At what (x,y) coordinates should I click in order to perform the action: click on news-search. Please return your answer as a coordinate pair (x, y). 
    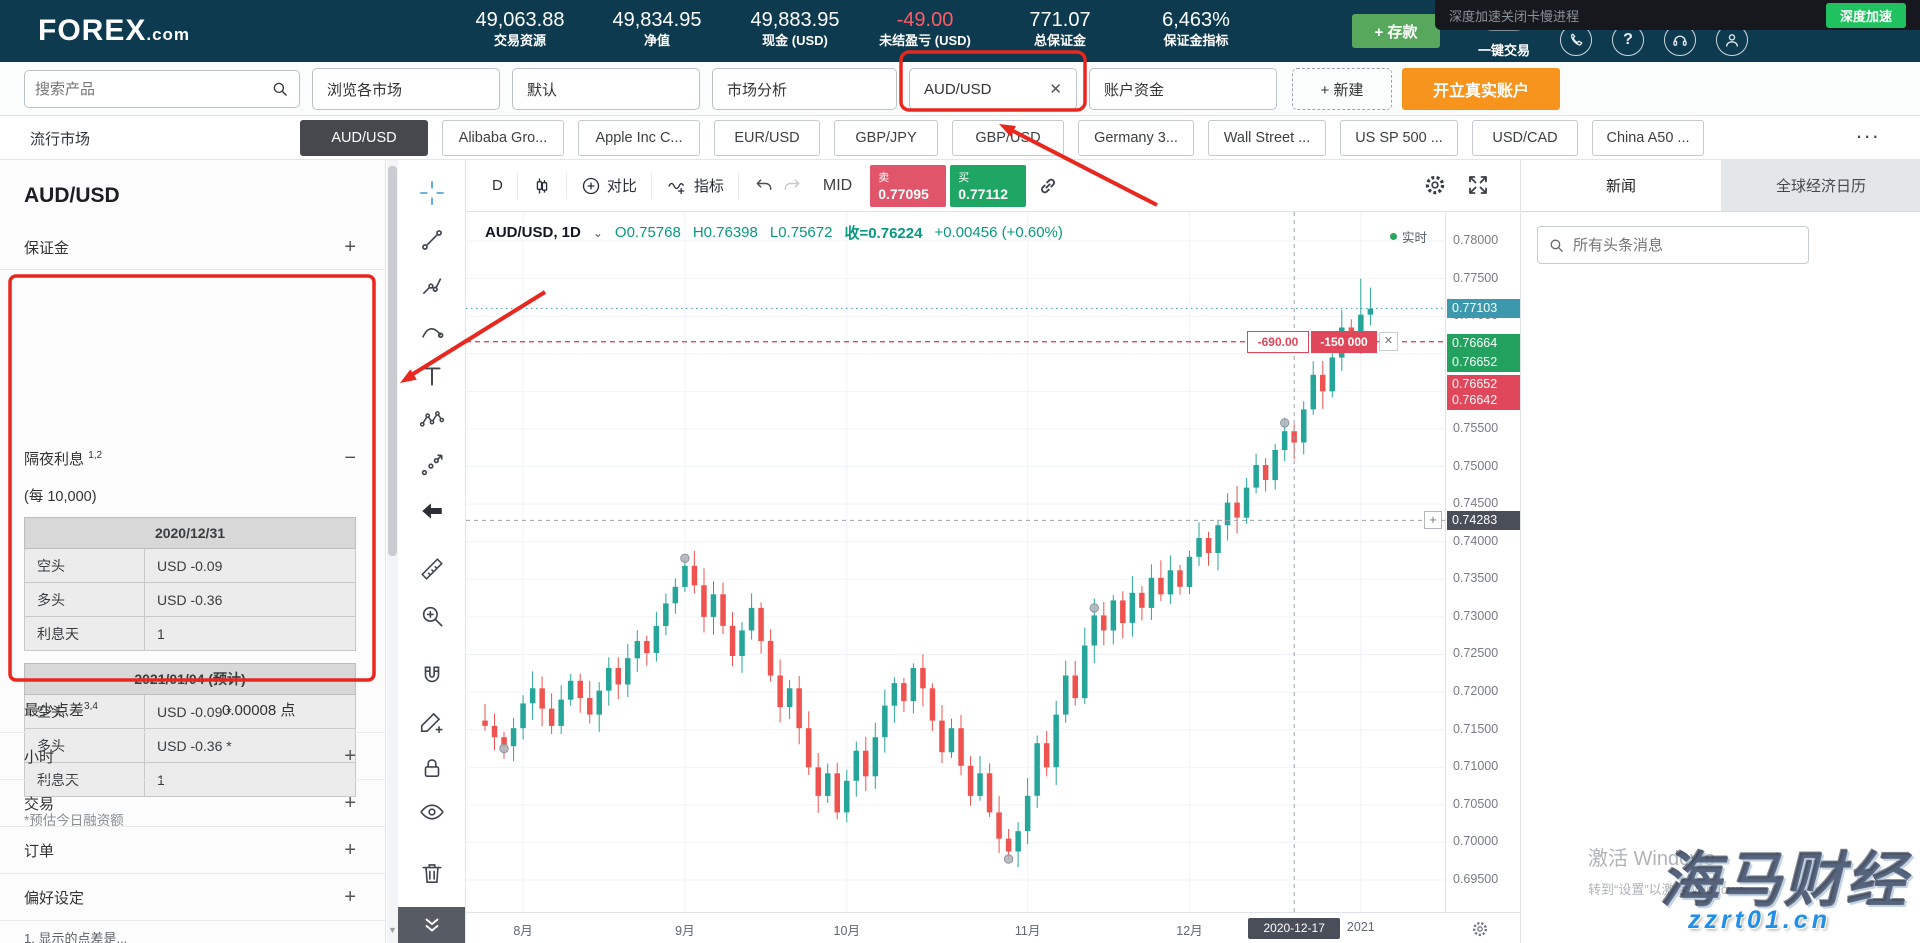
    Looking at the image, I should click on (1673, 245).